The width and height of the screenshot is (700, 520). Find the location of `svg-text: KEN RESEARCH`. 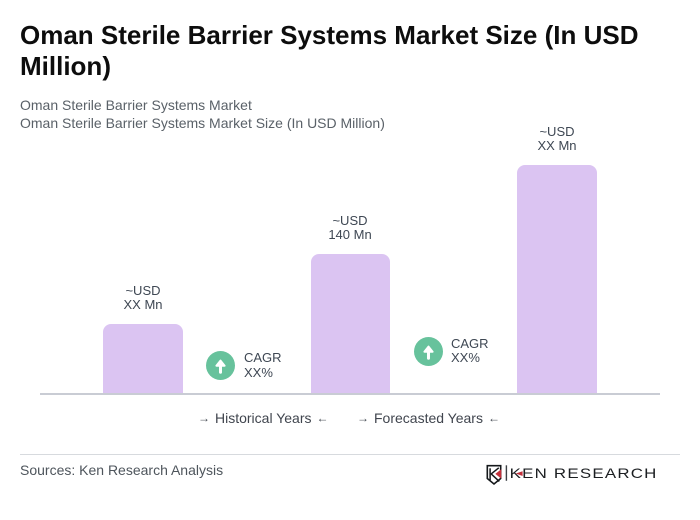

svg-text: KEN RESEARCH is located at coordinates (584, 473).